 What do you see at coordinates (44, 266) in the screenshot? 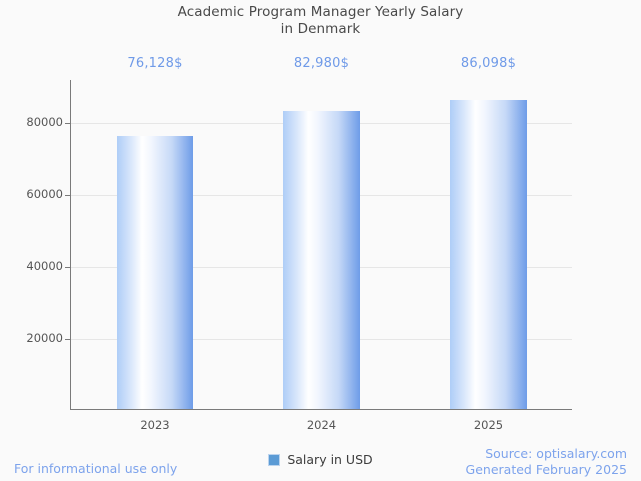
I see `ytick-label-40000: 40000` at bounding box center [44, 266].